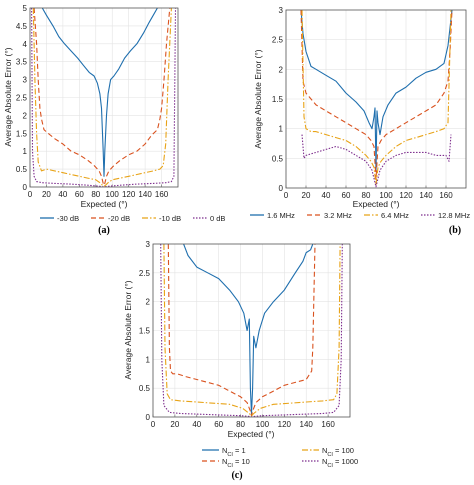 Image resolution: width=474 pixels, height=485 pixels. Describe the element at coordinates (285, 424) in the screenshot. I see `panel-c-x-tick-label-6: 120` at that location.